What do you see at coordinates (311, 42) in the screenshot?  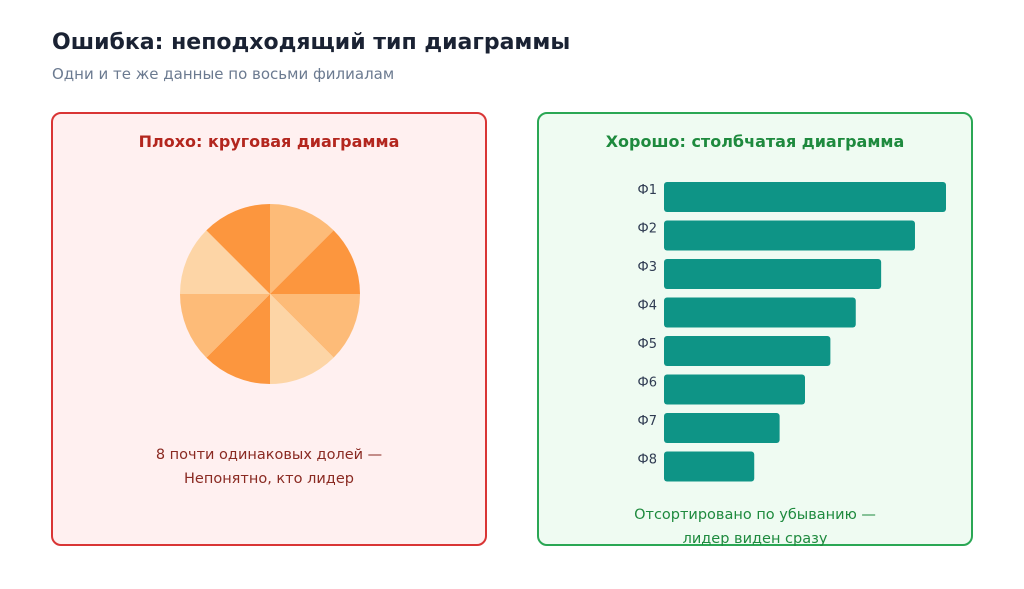 I see `page-title: Ошибка: неподходящий тип диаграммы` at bounding box center [311, 42].